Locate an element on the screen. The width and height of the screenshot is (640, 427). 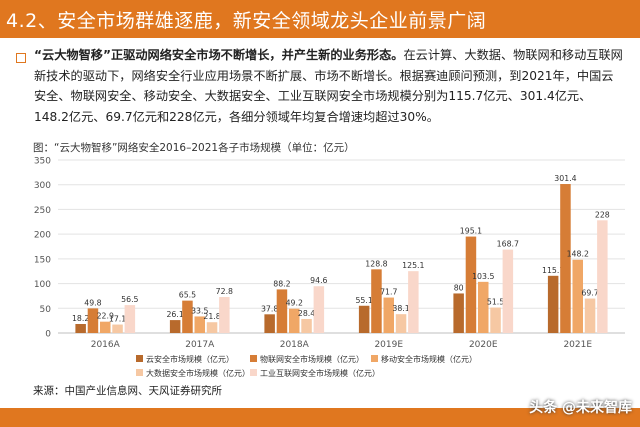
data-label: 195.1 is located at coordinates (471, 231).